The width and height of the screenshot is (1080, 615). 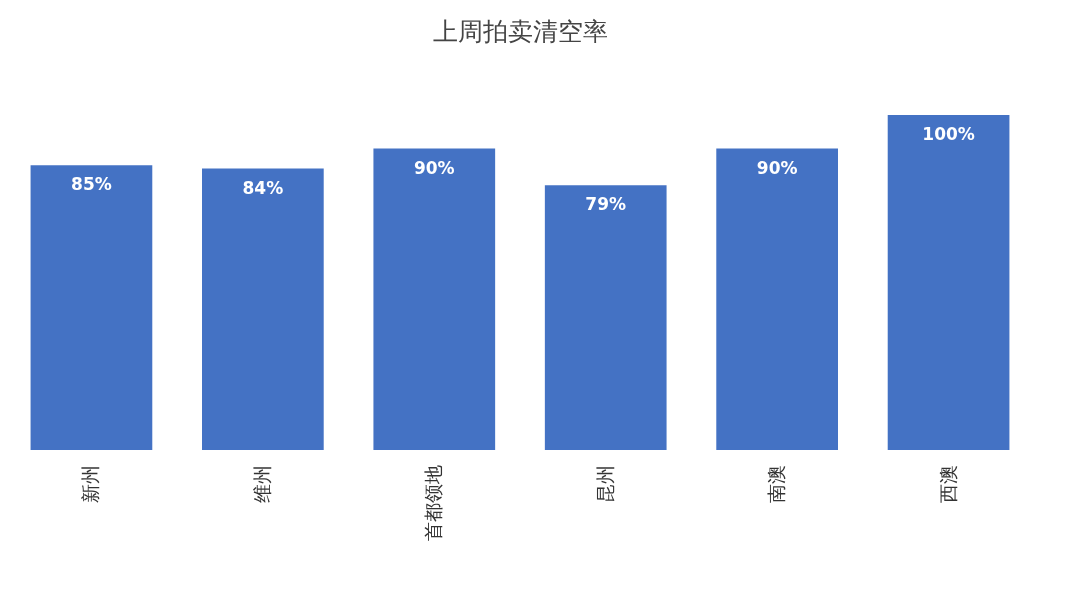 What do you see at coordinates (263, 187) in the screenshot?
I see `data-label: 84%` at bounding box center [263, 187].